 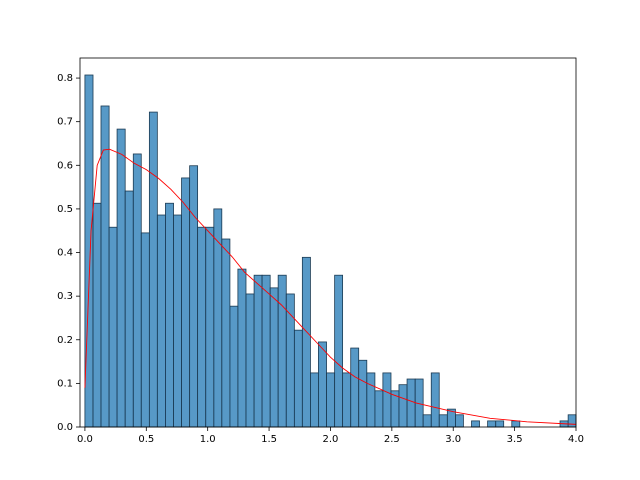 What do you see at coordinates (85, 439) in the screenshot?
I see `x-tick-label: 0.0` at bounding box center [85, 439].